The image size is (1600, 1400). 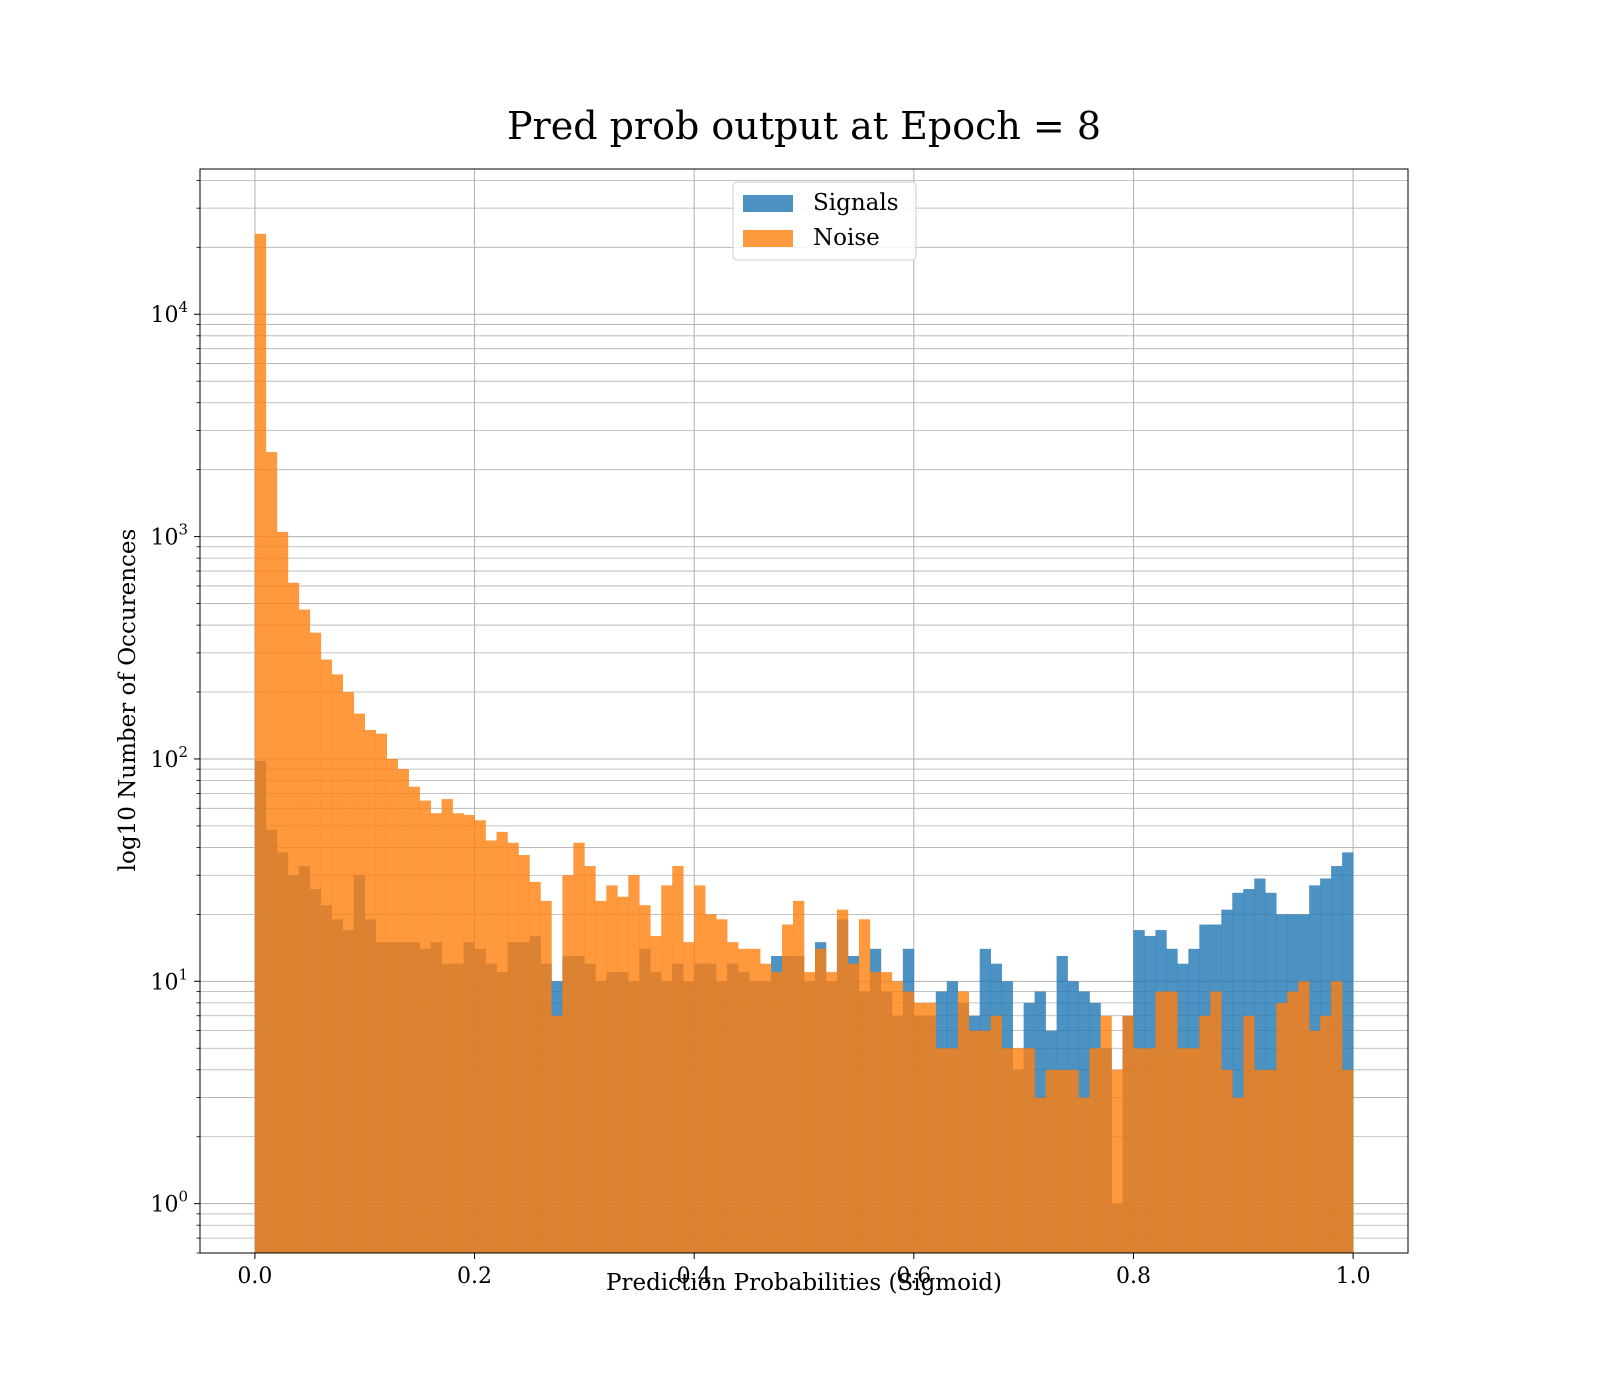 What do you see at coordinates (856, 203) in the screenshot?
I see `legend-label-signals: Signals` at bounding box center [856, 203].